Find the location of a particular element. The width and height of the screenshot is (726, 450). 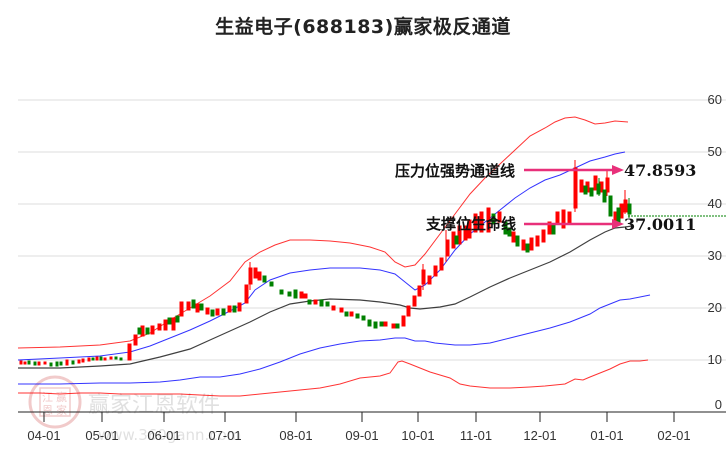

watermark: 江 赢 恩 家 赢家江恩软件 www.360gann.com is located at coordinates (134, 409).